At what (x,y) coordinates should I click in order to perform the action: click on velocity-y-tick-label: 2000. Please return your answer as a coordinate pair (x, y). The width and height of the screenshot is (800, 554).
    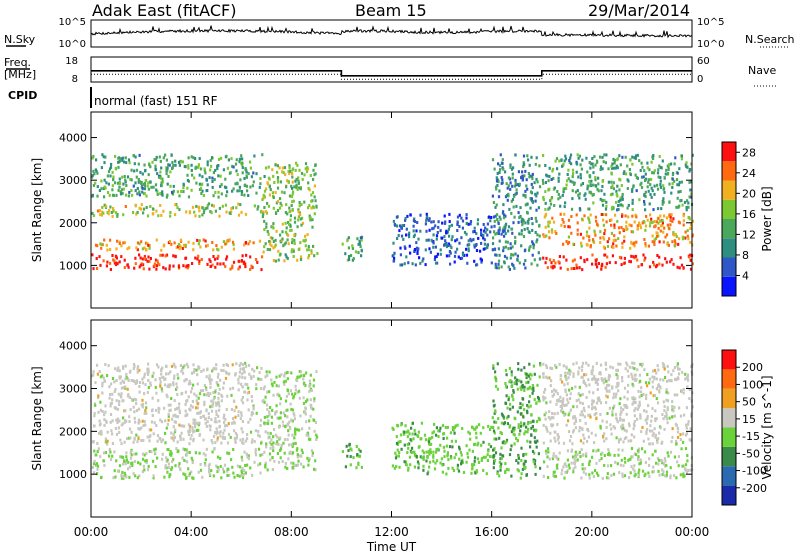
    Looking at the image, I should click on (73, 431).